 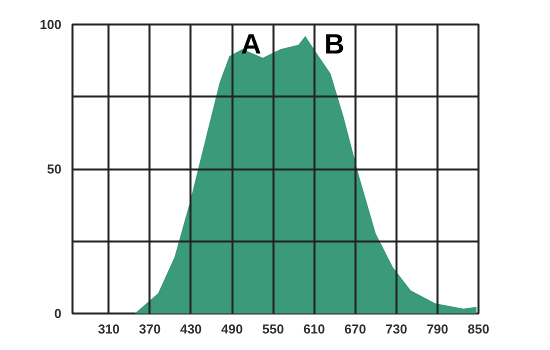 I want to click on x-tick-label: 550, so click(x=273, y=329).